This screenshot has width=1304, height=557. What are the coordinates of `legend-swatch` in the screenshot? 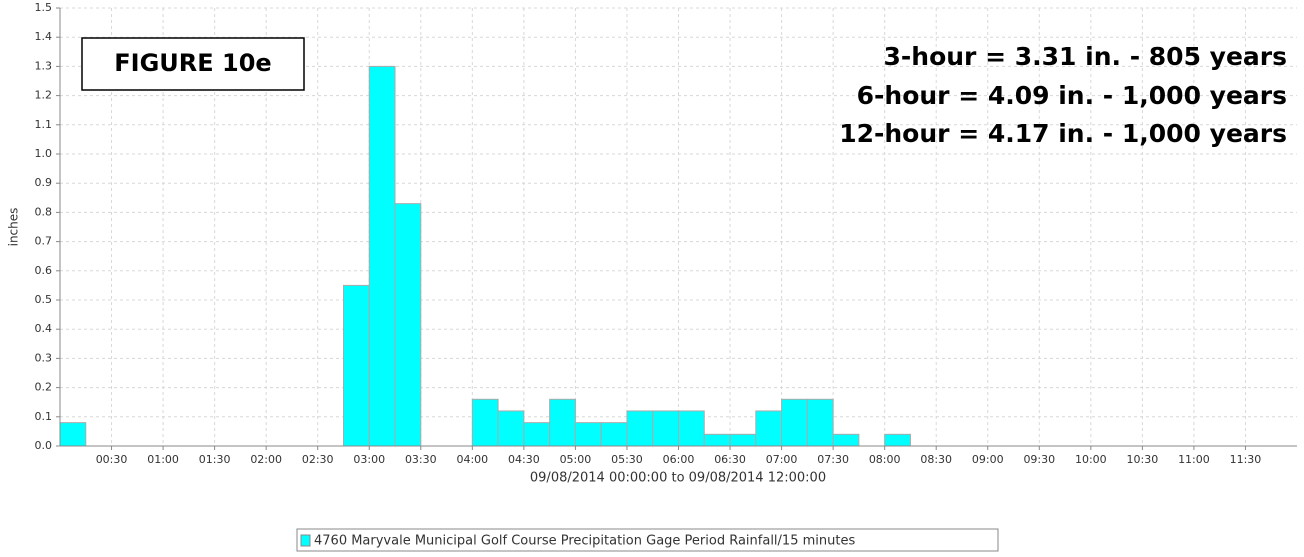 It's located at (305, 540).